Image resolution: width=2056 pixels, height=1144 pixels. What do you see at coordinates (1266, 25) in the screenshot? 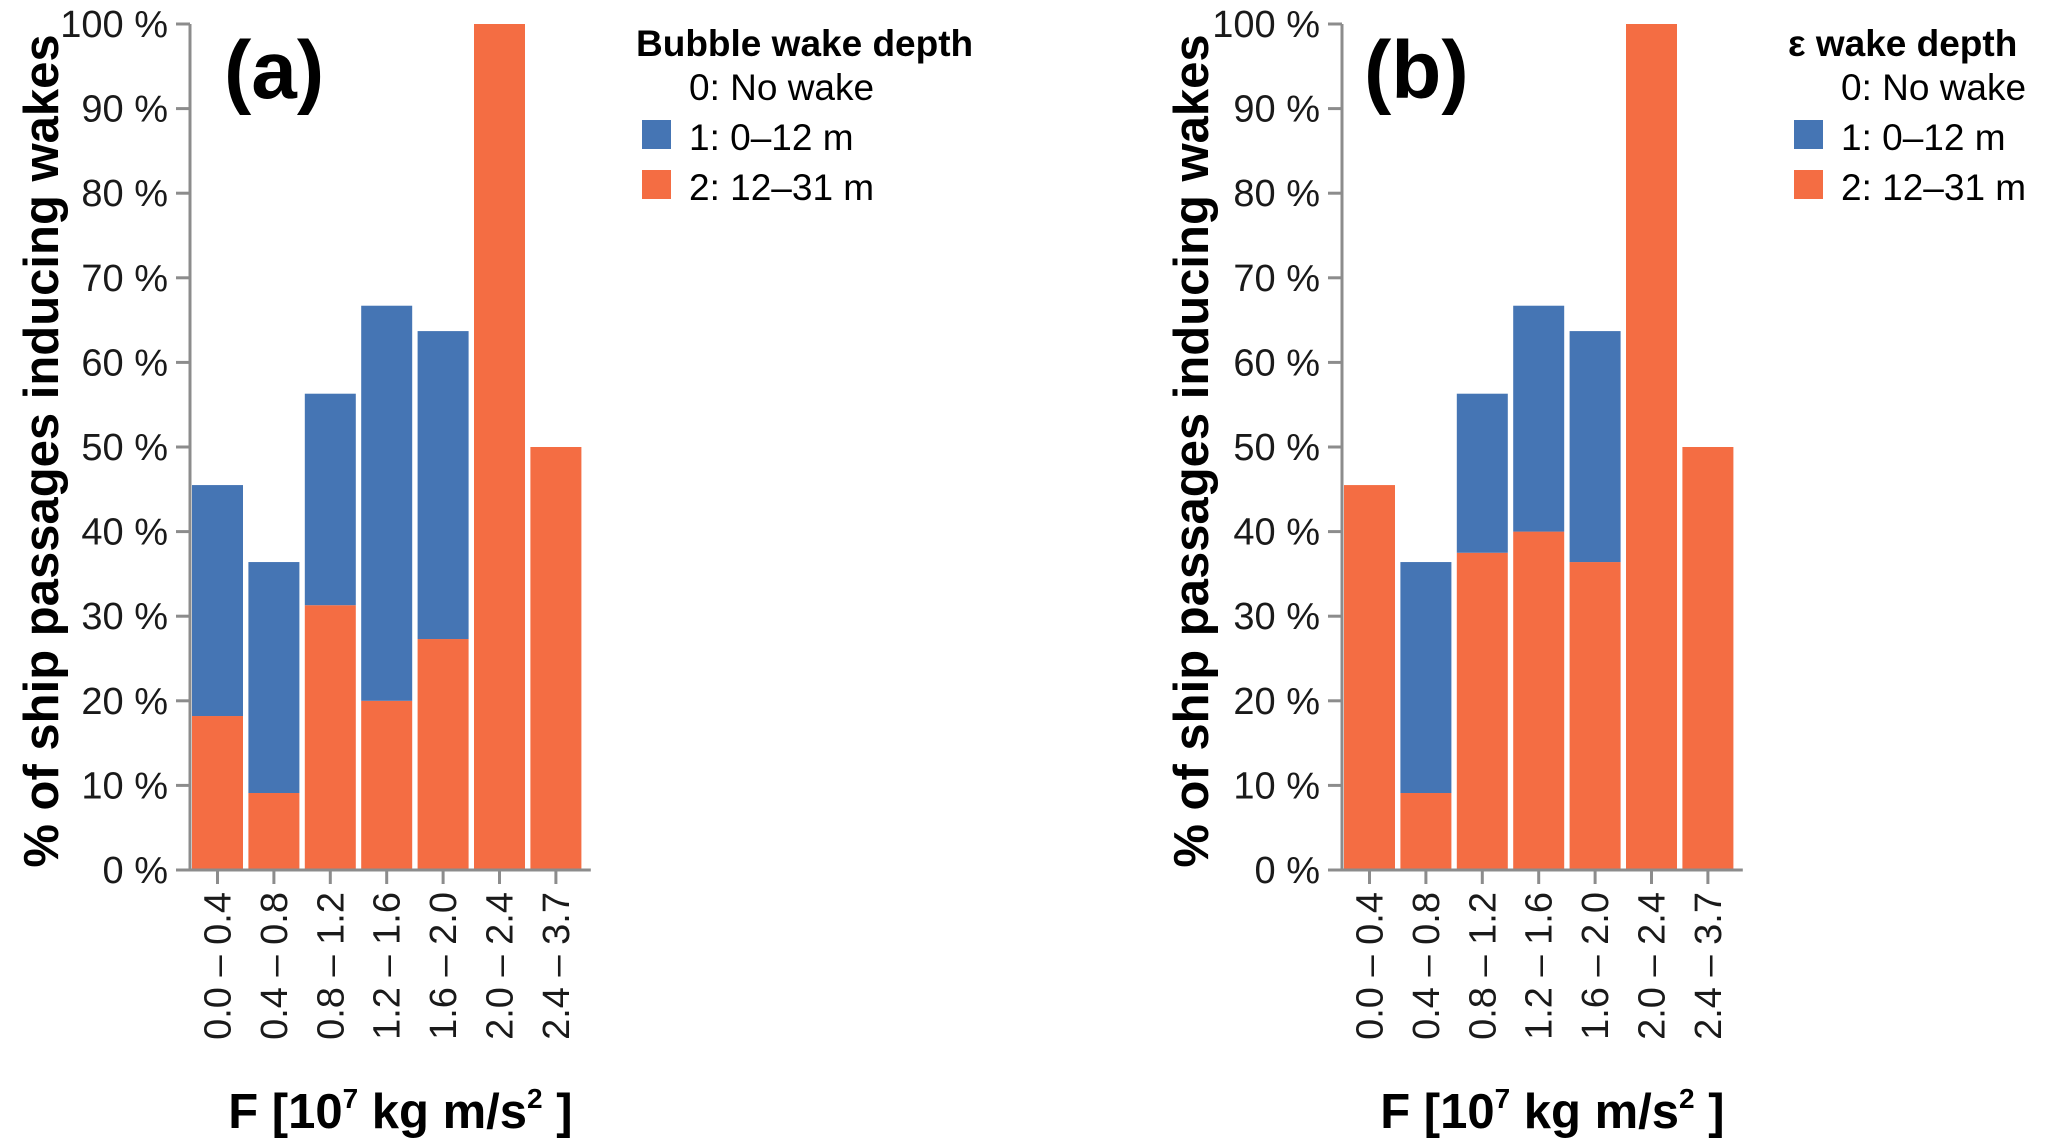
I see `y-tick-label: 100 %` at bounding box center [1266, 25].